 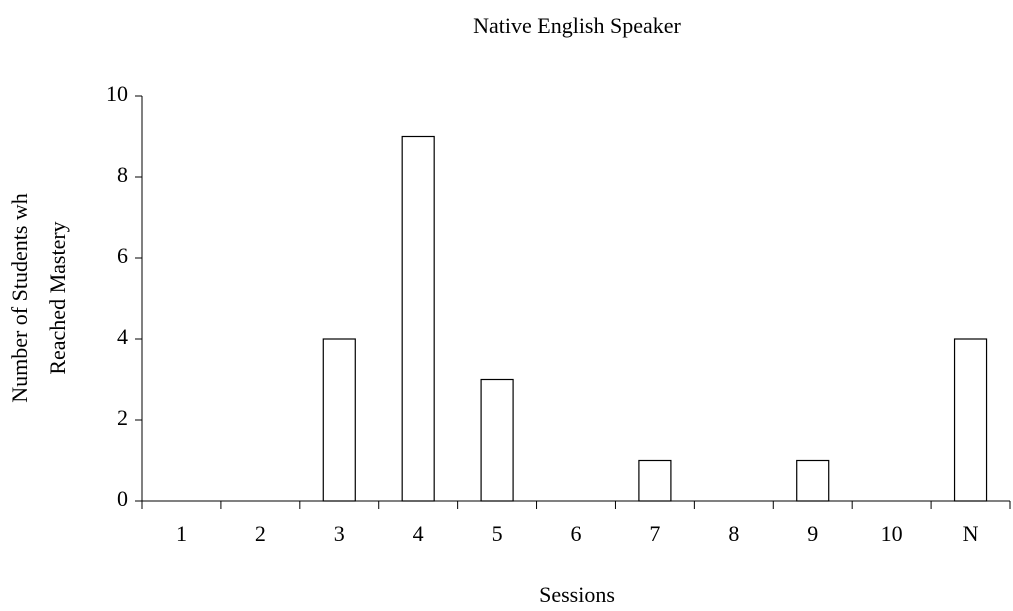 What do you see at coordinates (122, 174) in the screenshot?
I see `y-tick-label: 8` at bounding box center [122, 174].